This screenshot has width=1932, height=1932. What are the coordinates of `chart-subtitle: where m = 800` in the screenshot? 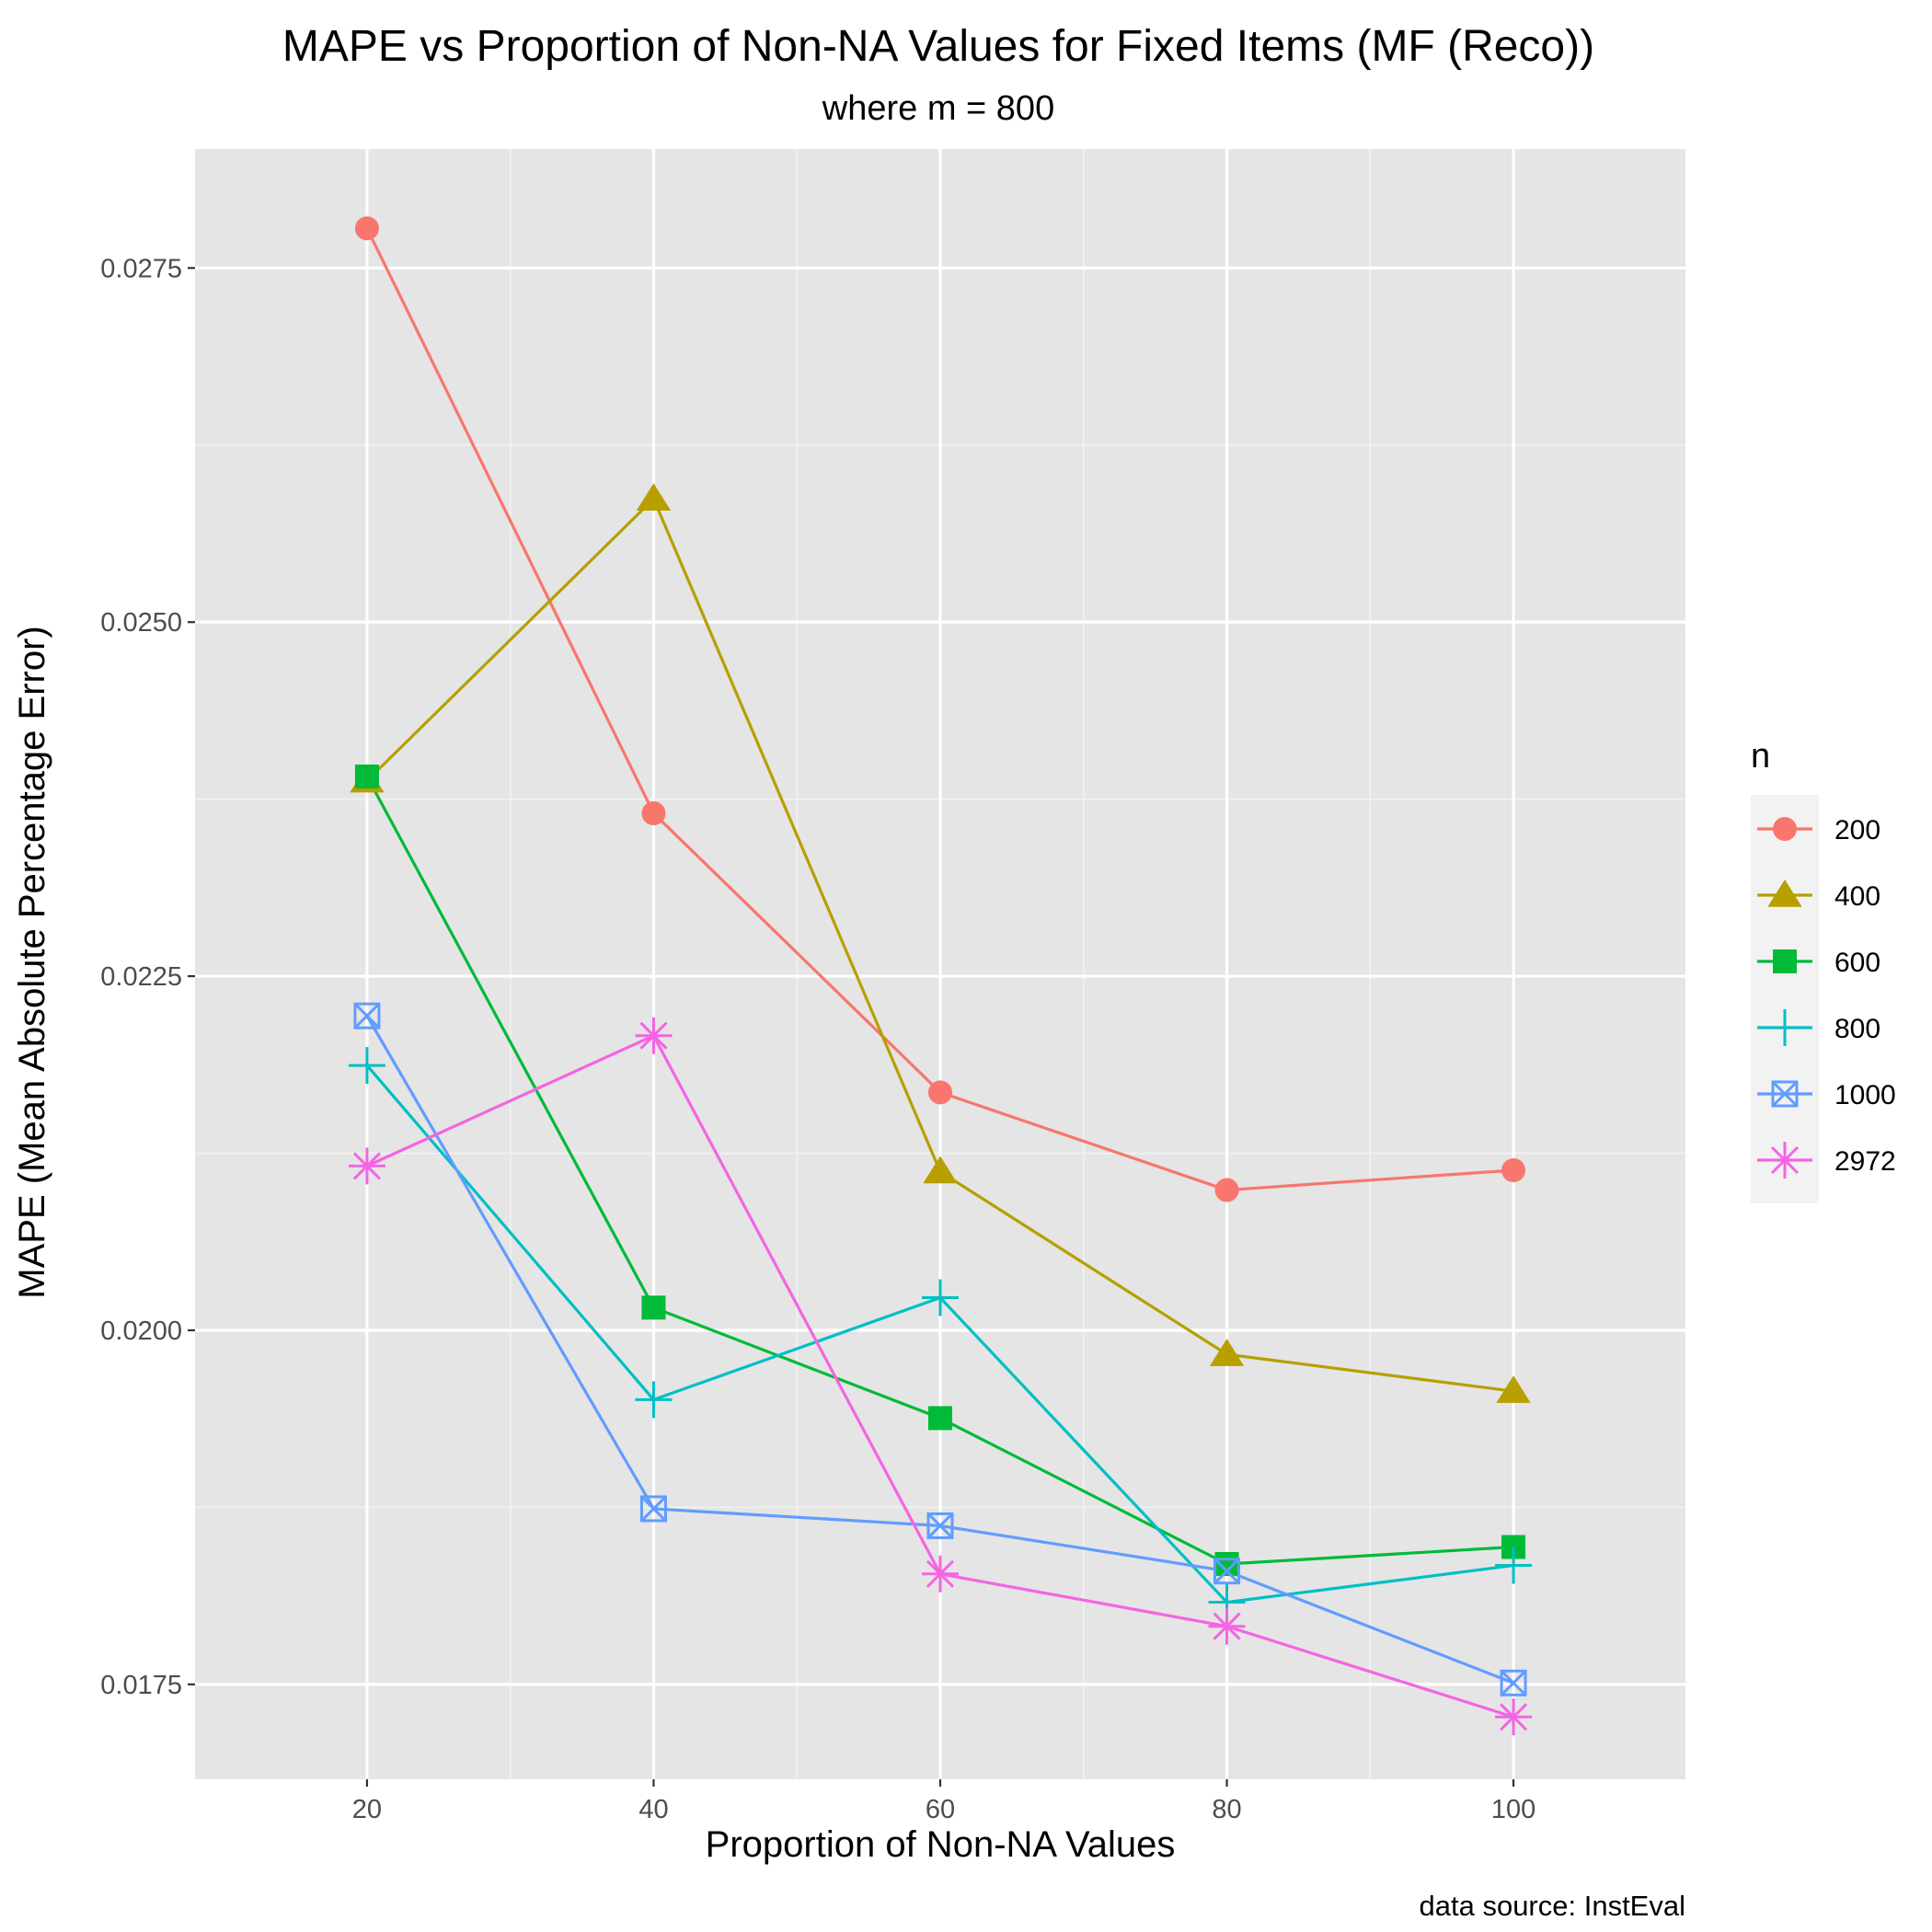 It's located at (938, 108).